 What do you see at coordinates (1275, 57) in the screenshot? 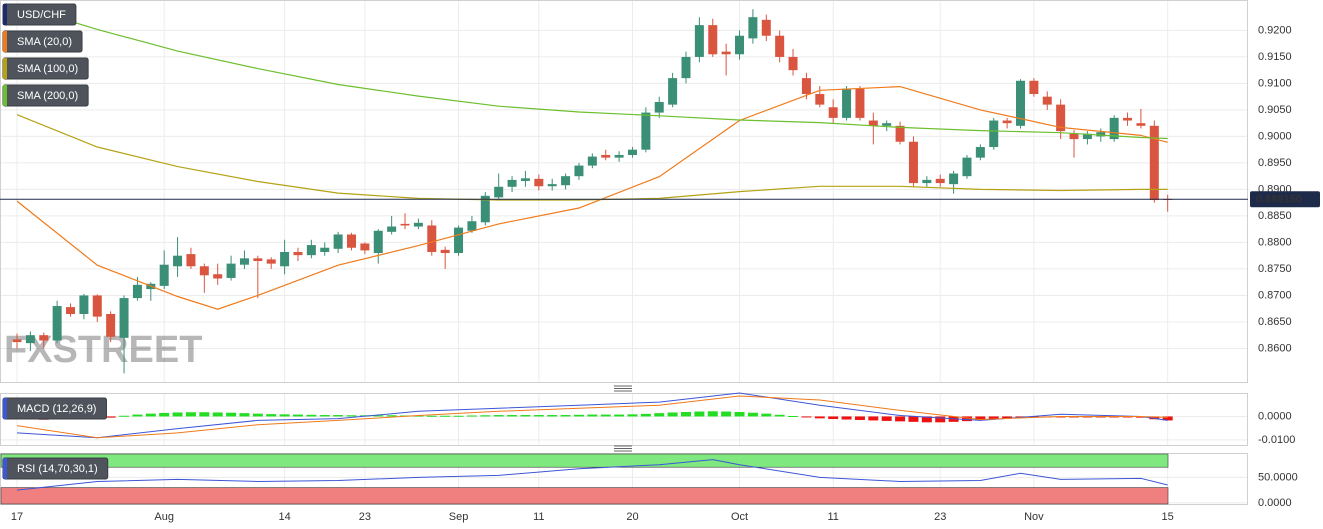
I see `y-tick-label: 0.9150` at bounding box center [1275, 57].